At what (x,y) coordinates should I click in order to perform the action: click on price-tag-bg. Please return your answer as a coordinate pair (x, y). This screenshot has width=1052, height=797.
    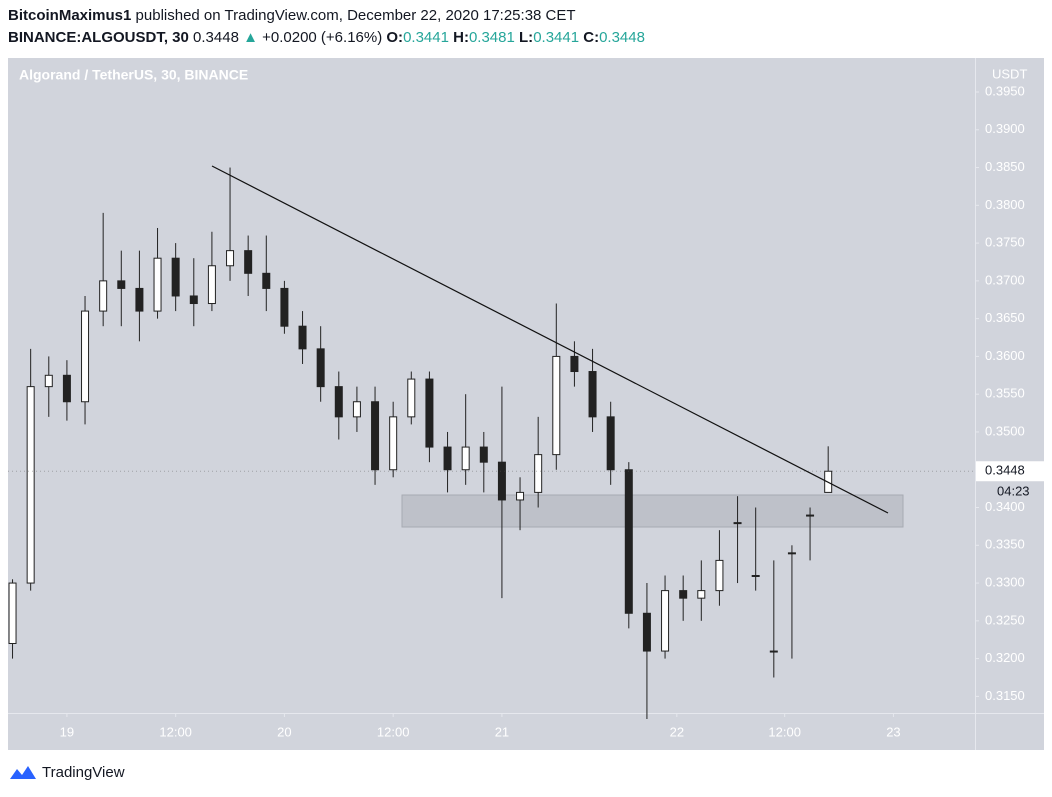
    Looking at the image, I should click on (1010, 471).